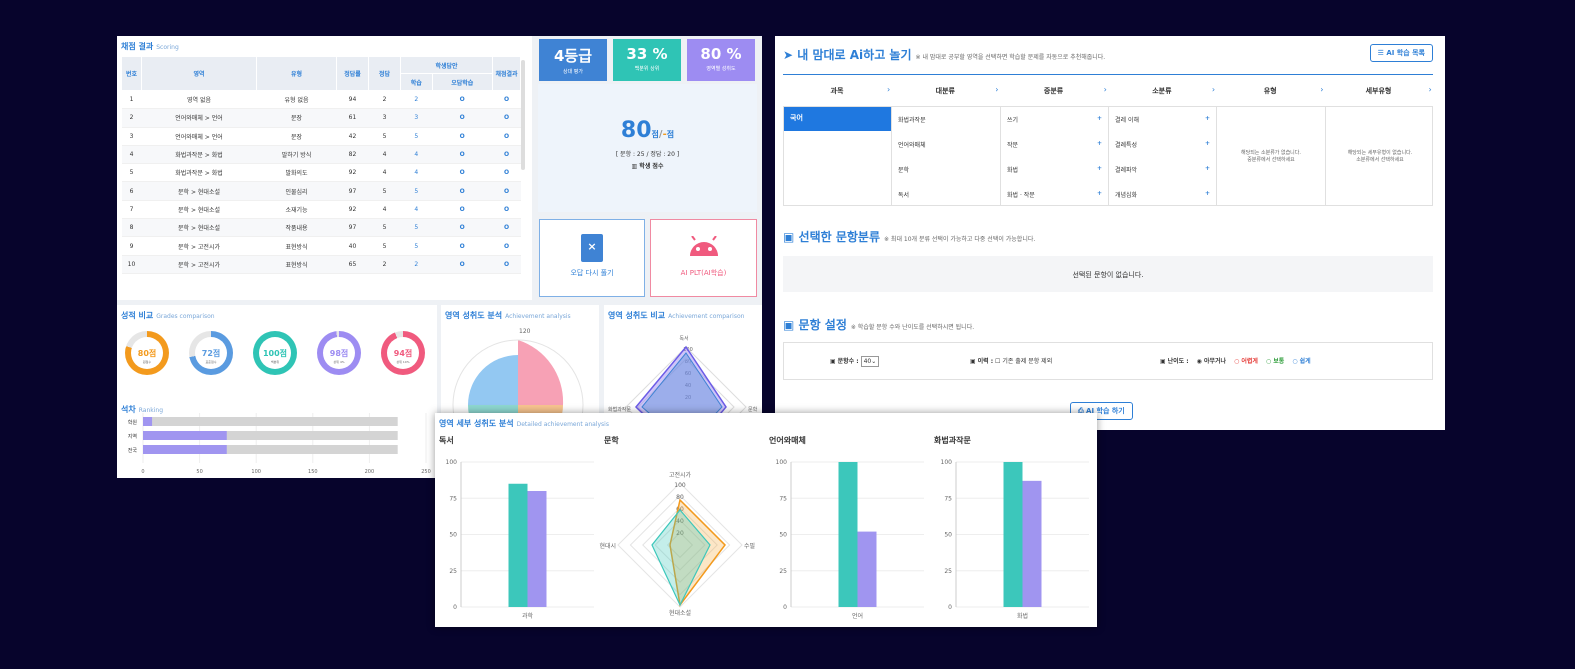 This screenshot has height=669, width=1575. Describe the element at coordinates (998, 361) in the screenshot. I see `history-checkbox: ☐` at that location.